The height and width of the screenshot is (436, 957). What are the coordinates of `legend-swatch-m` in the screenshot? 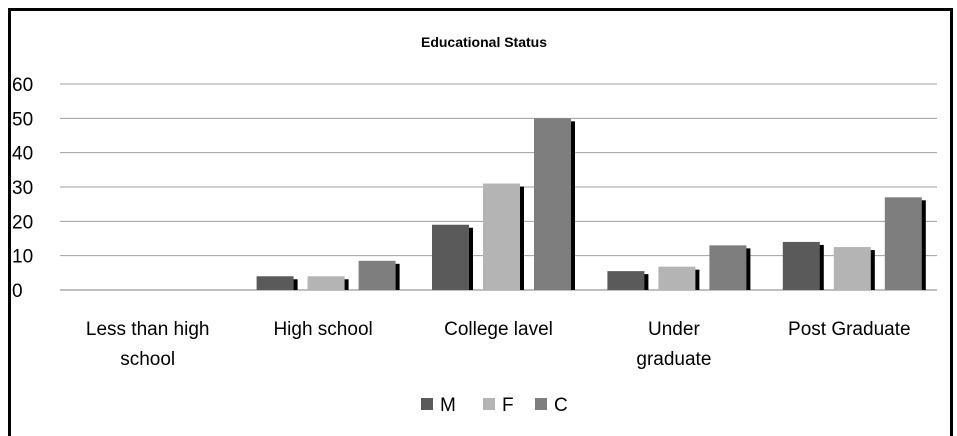 It's located at (427, 404).